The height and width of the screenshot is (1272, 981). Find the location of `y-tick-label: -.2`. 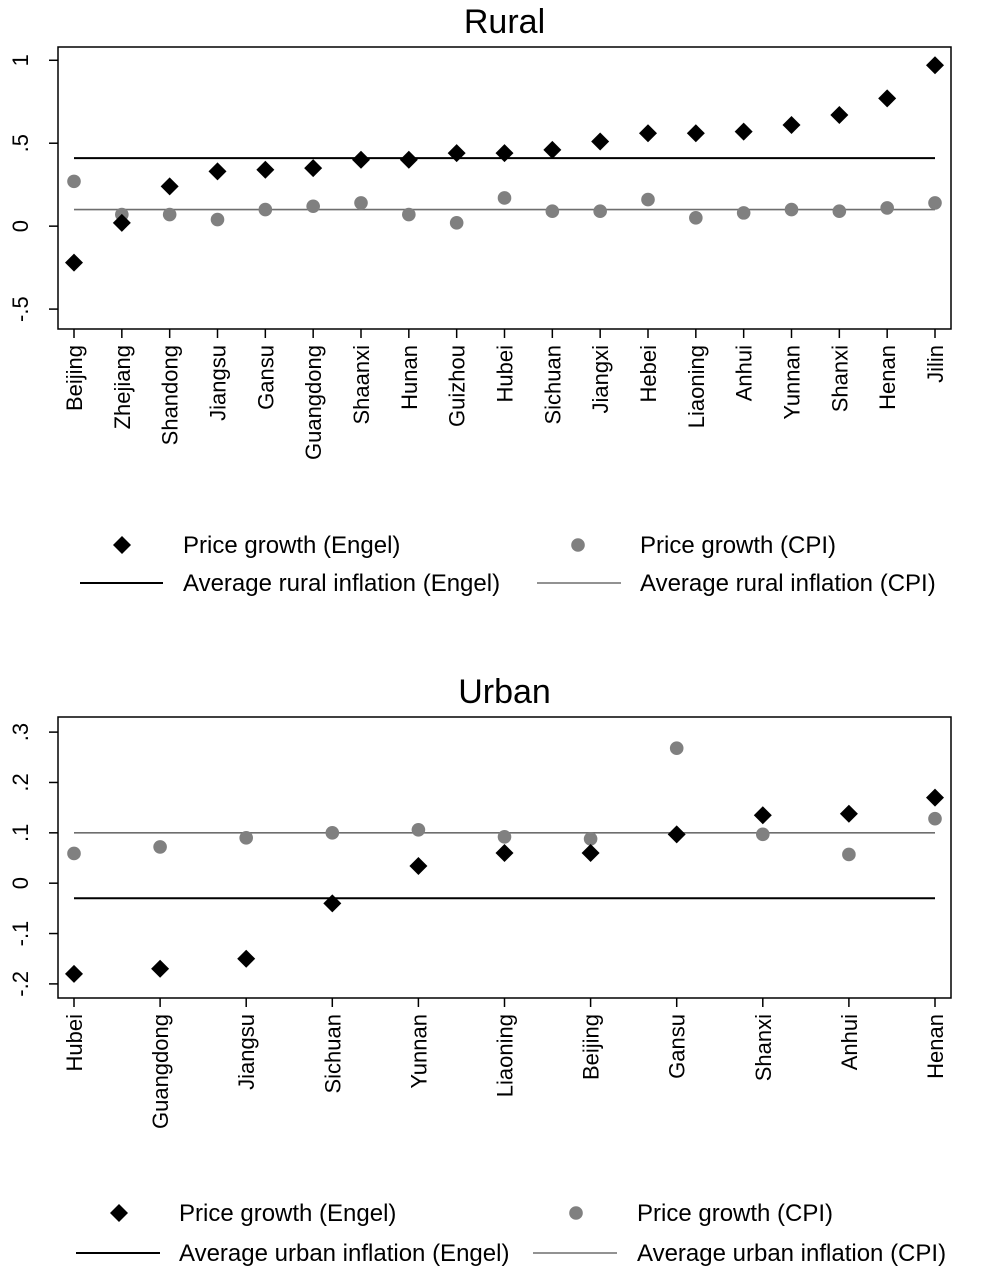

y-tick-label: -.2 is located at coordinates (20, 984).